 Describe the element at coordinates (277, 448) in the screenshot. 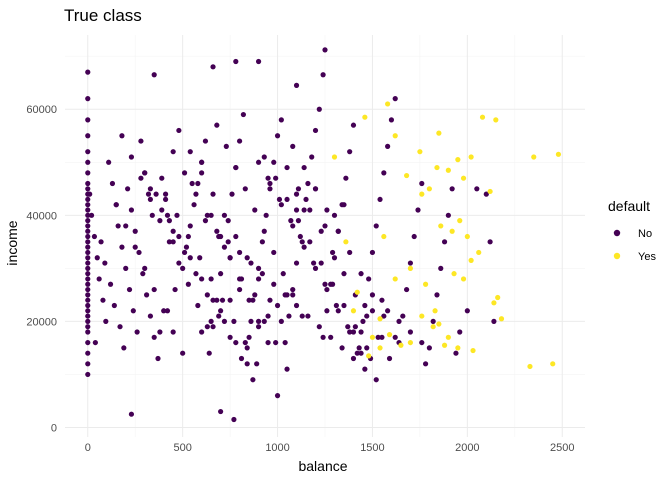

I see `x-tick-label: 1000` at that location.